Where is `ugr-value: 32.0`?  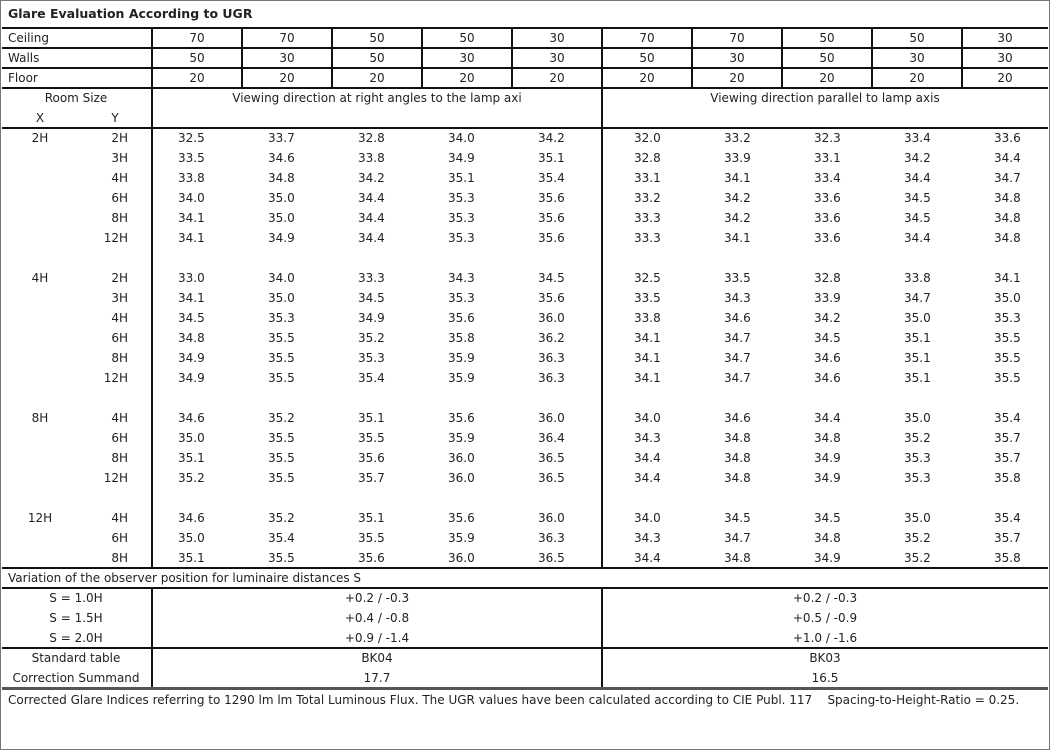
ugr-value: 32.0 is located at coordinates (647, 138).